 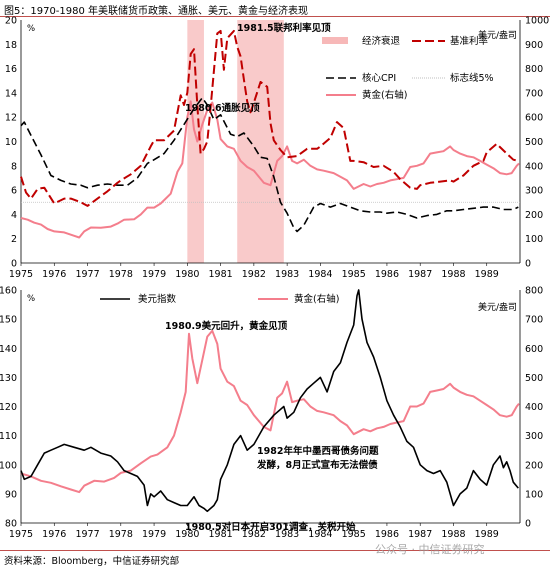 What do you see at coordinates (8, 436) in the screenshot?
I see `y-tick-label: 110` at bounding box center [8, 436].